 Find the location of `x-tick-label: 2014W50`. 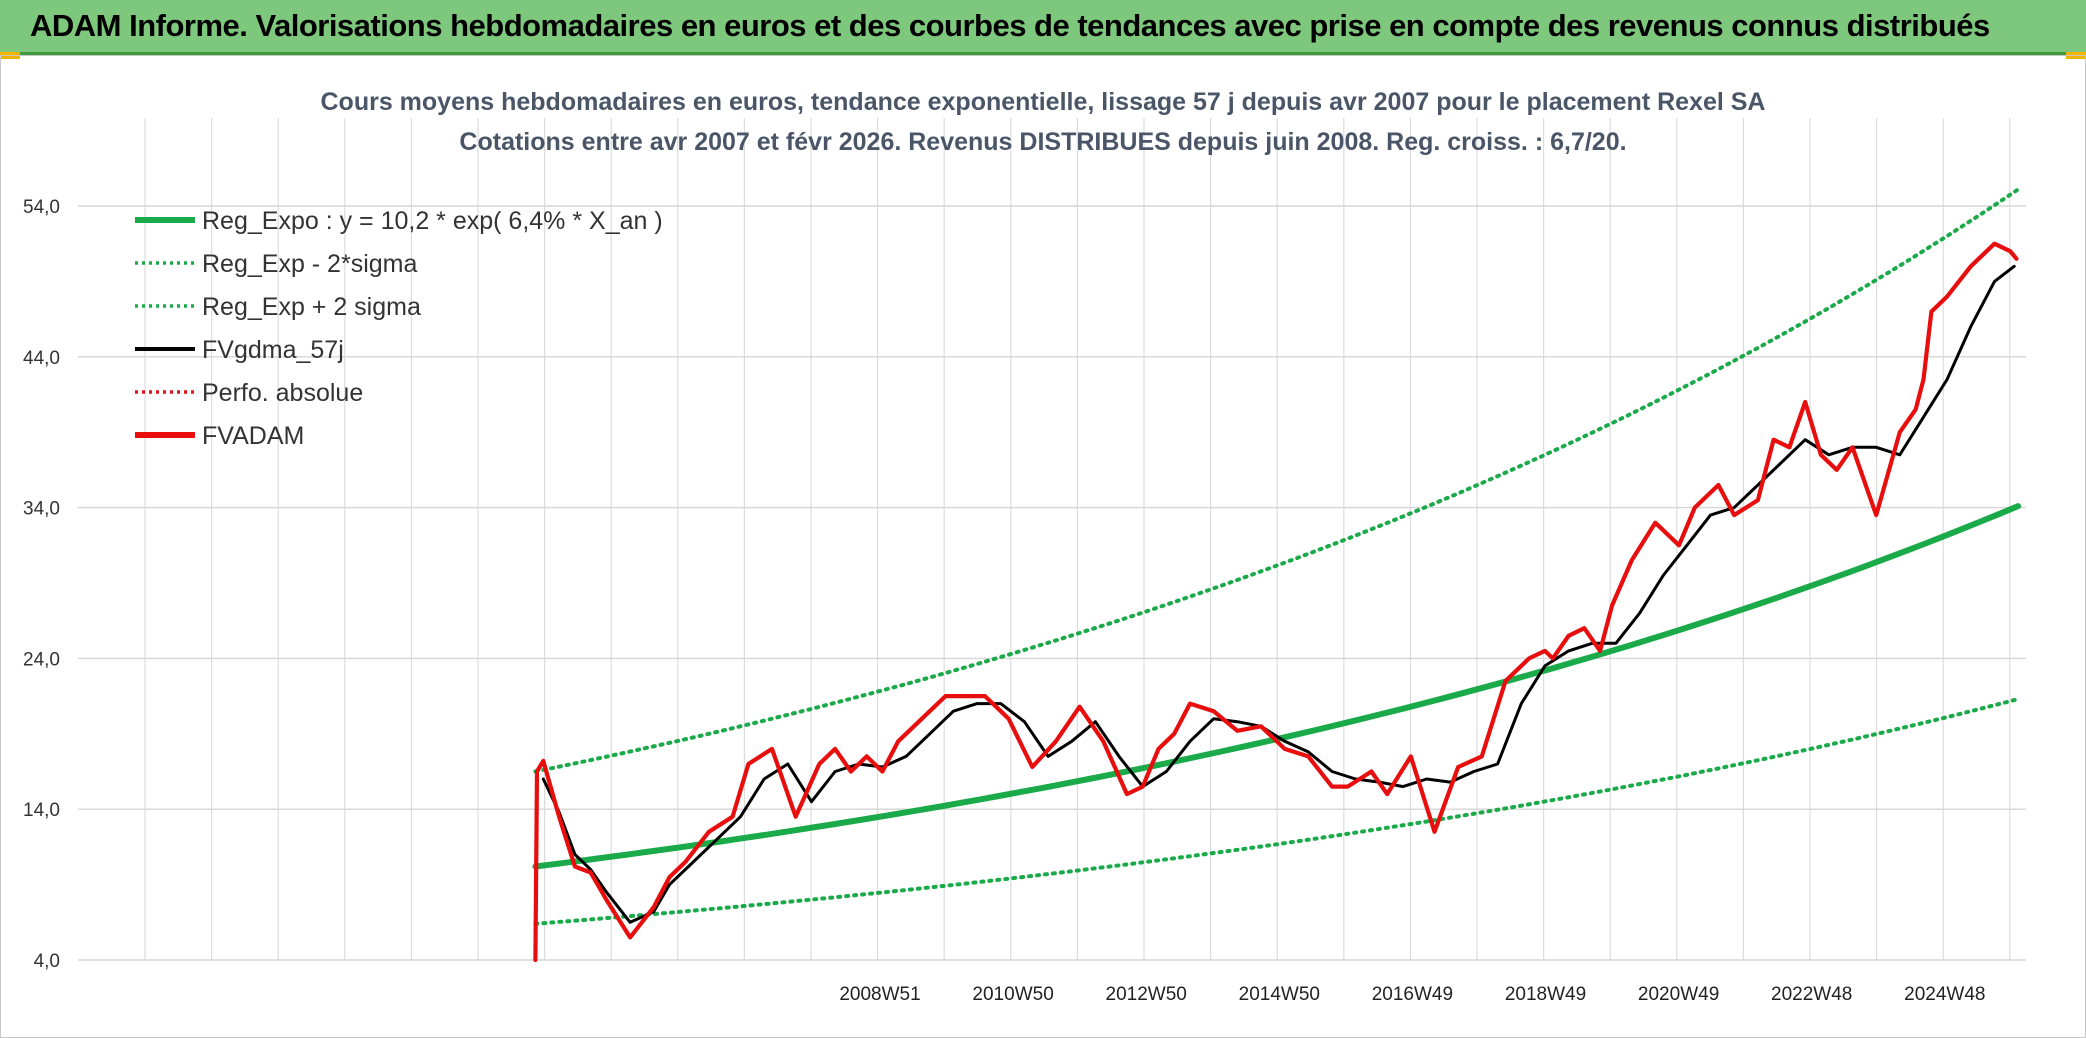

x-tick-label: 2014W50 is located at coordinates (1279, 994).